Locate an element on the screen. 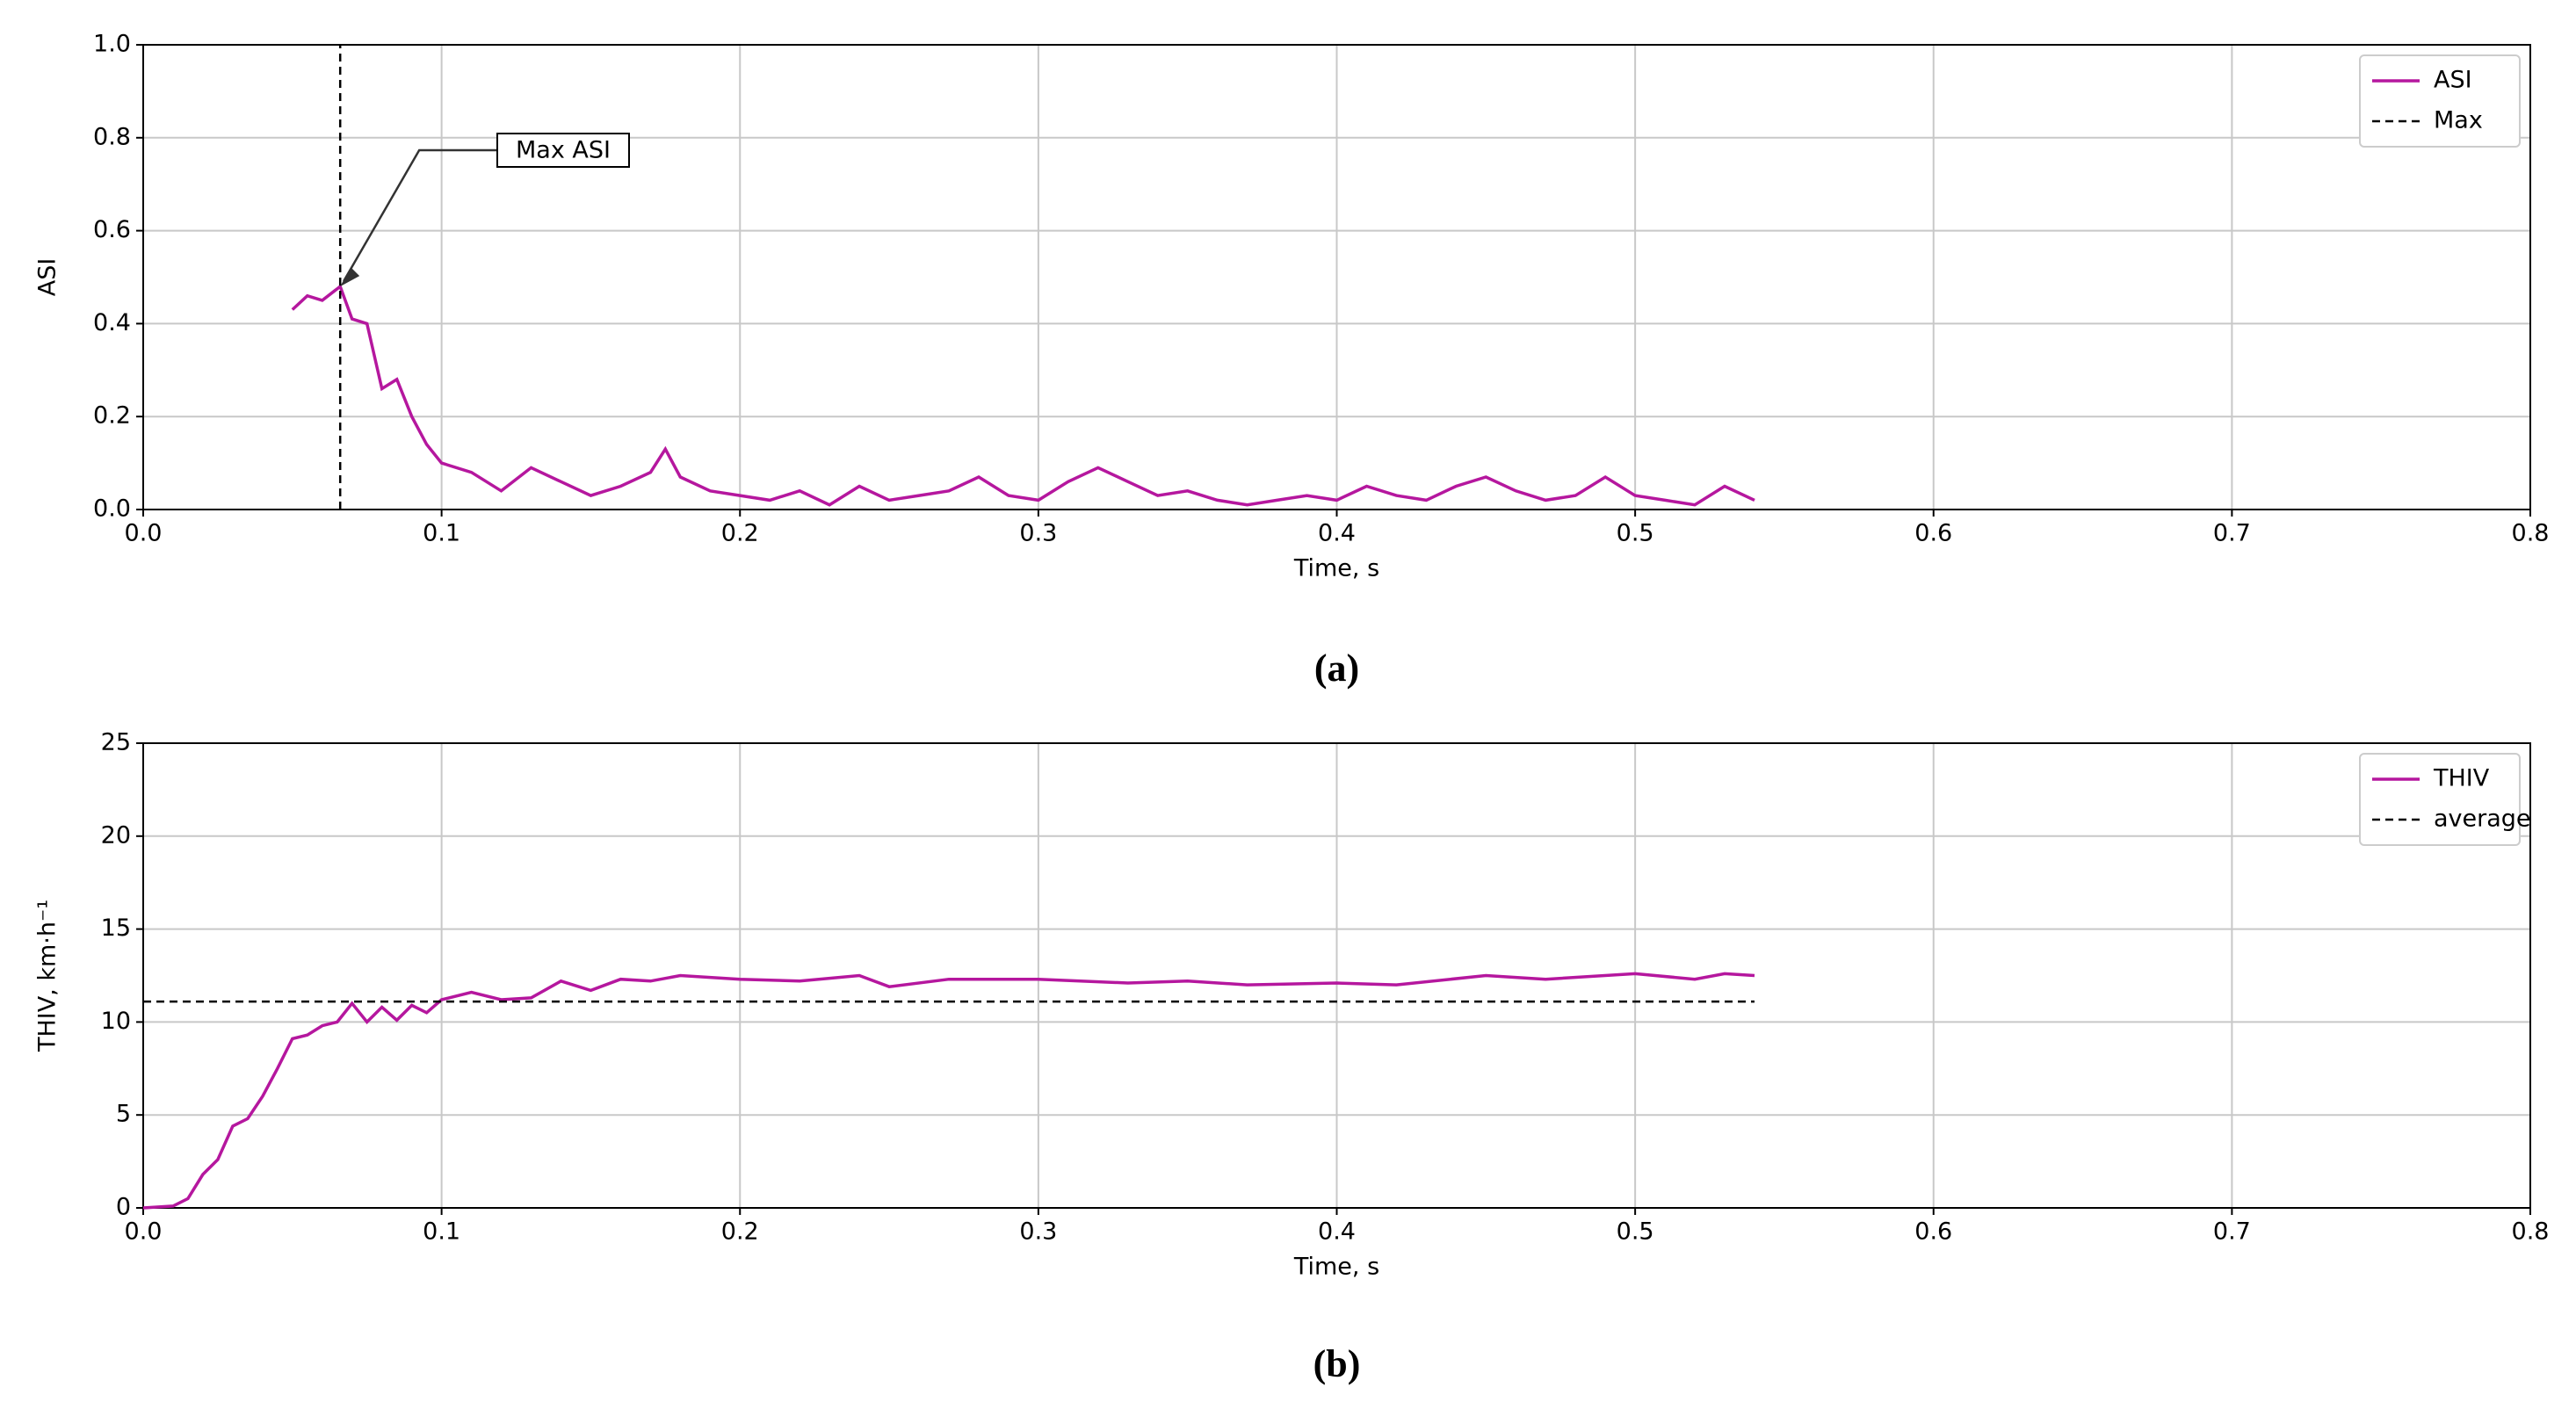 The image size is (2576, 1424). y-tick-label: 15 is located at coordinates (116, 928).